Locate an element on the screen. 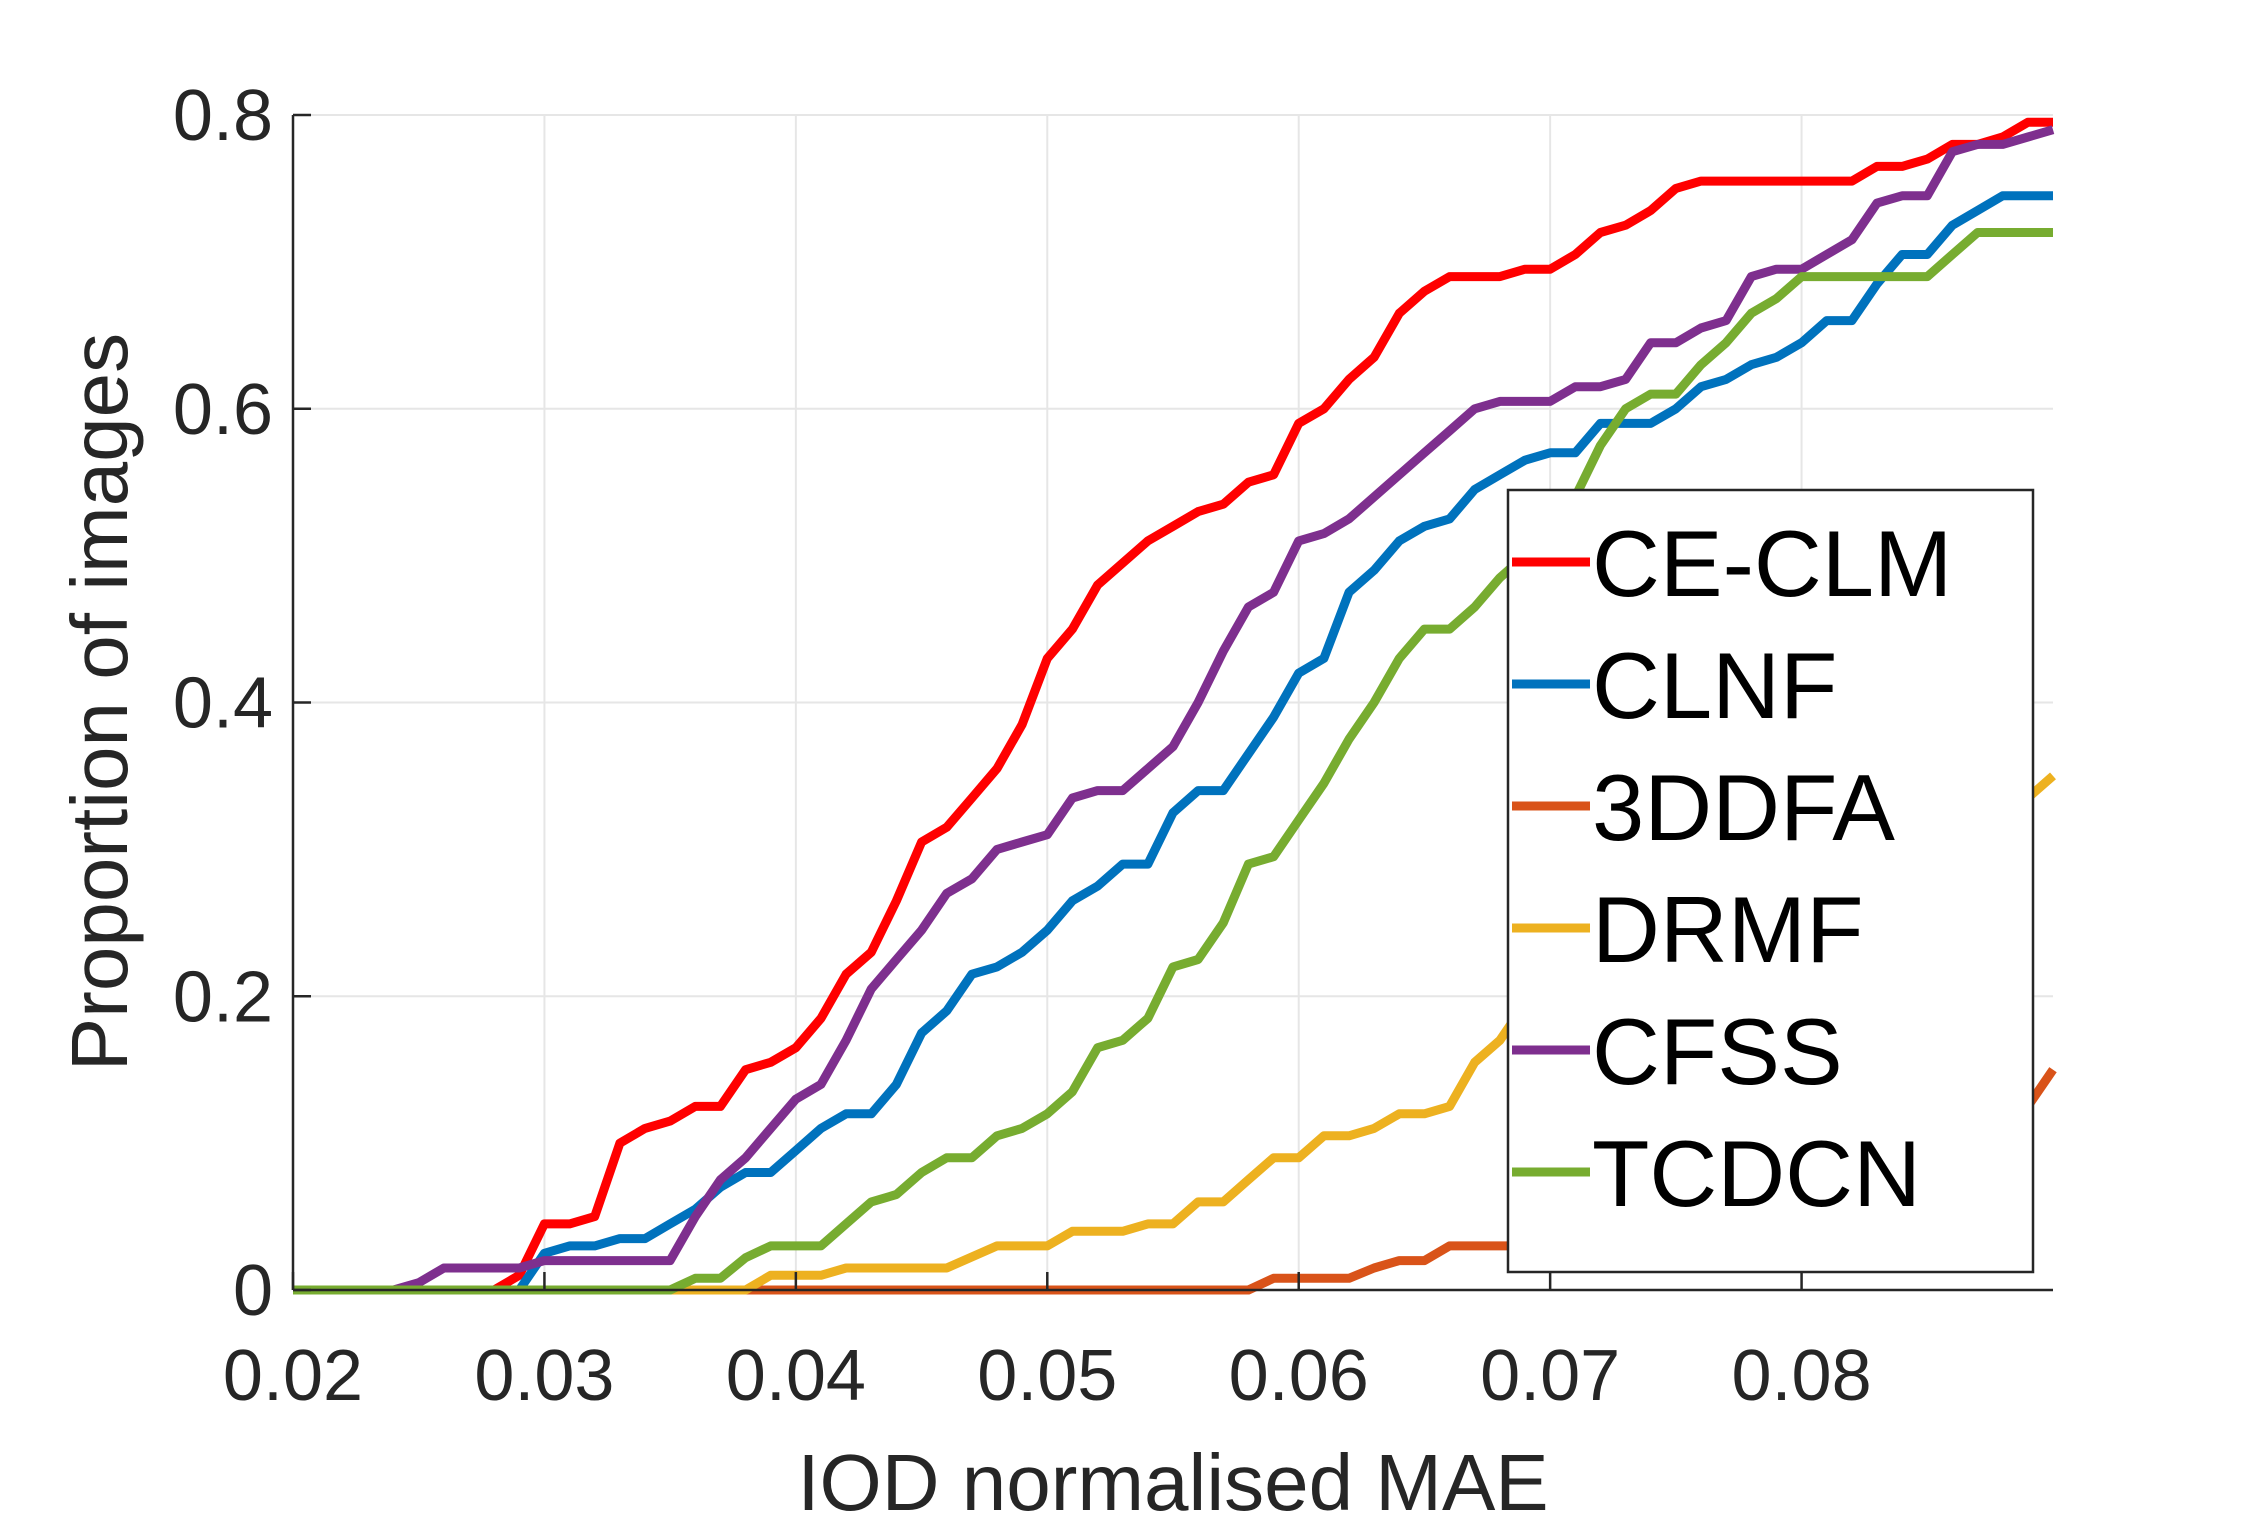  x-tick-label: 0.07 is located at coordinates (1550, 1376).